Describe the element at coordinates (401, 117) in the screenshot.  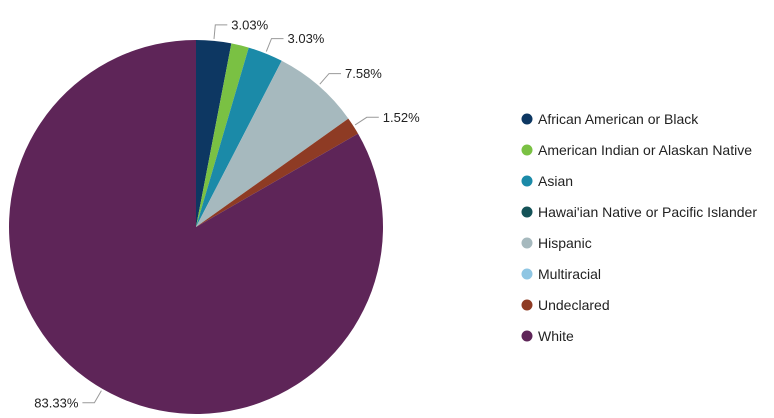
I see `slice-label-undeclared: 1.52%` at that location.